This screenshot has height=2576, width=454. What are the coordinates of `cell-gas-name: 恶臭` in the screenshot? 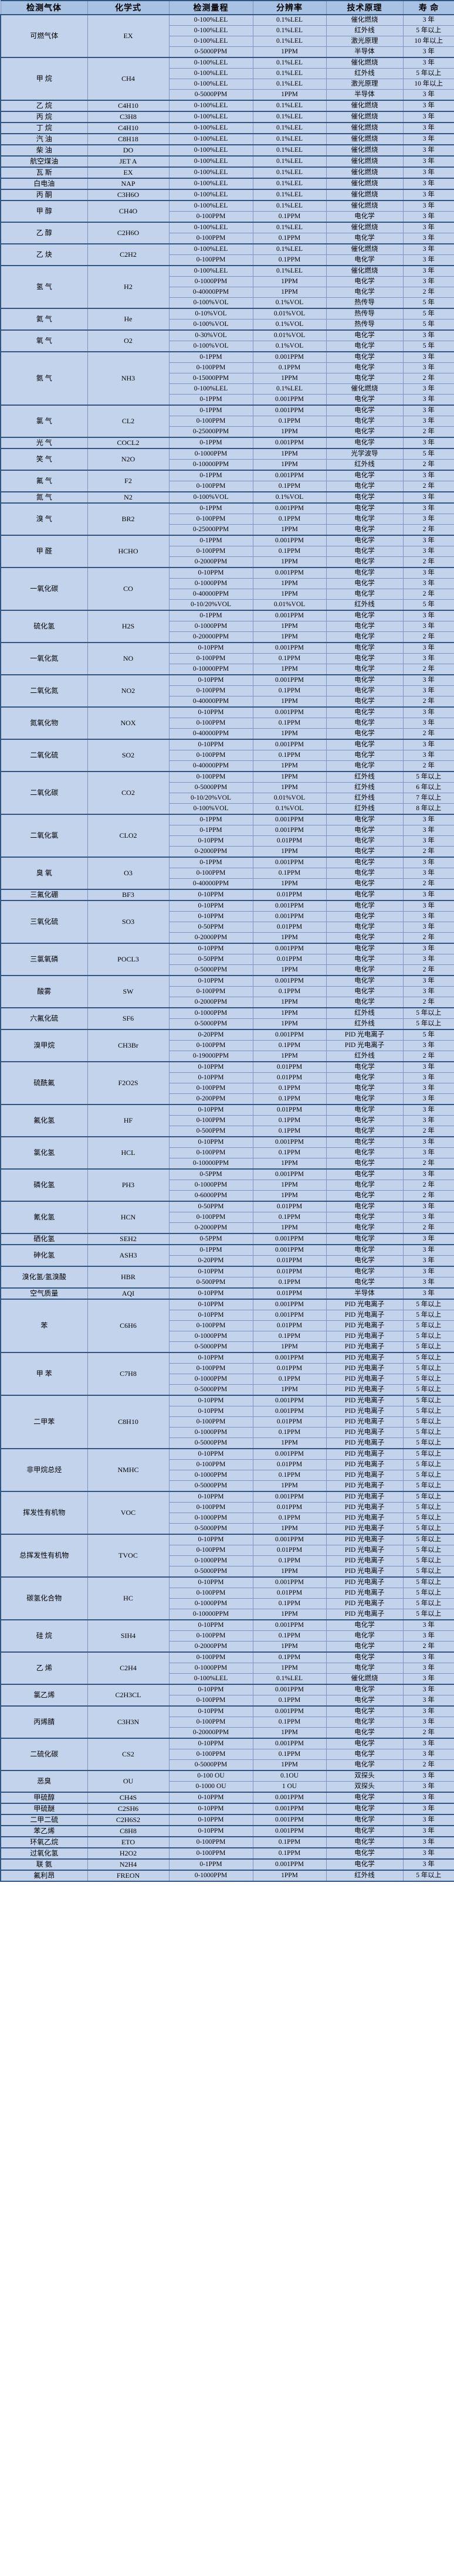 It's located at (44, 1782).